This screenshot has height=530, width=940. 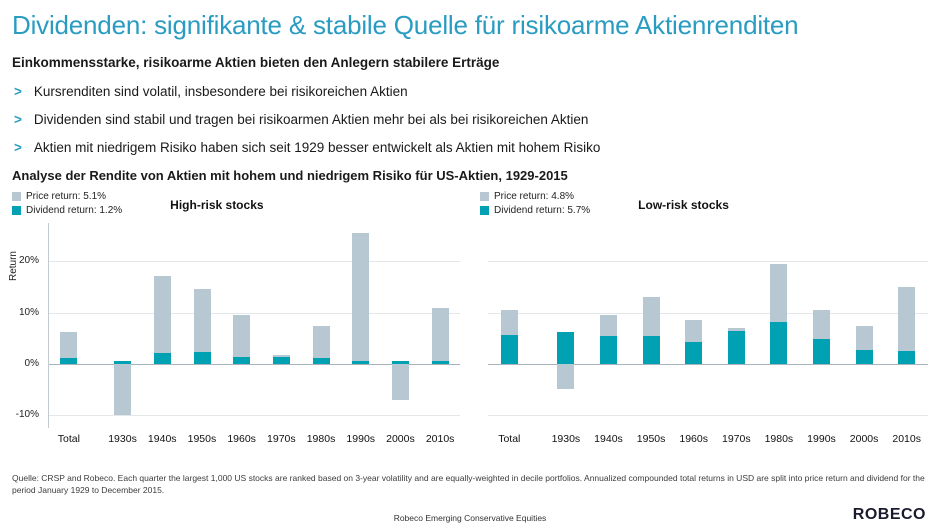 What do you see at coordinates (31, 363) in the screenshot?
I see `y-tick-label: 0%` at bounding box center [31, 363].